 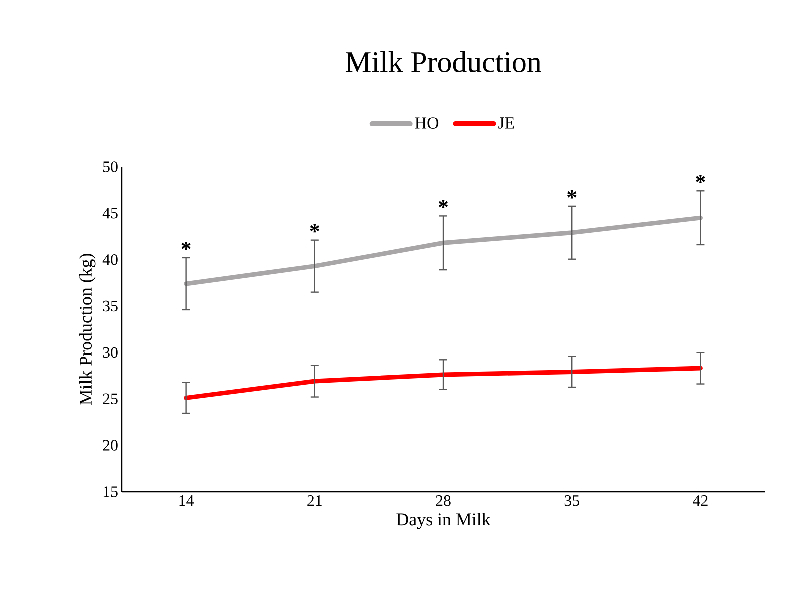 I want to click on y-tick-label: 20, so click(x=110, y=445).